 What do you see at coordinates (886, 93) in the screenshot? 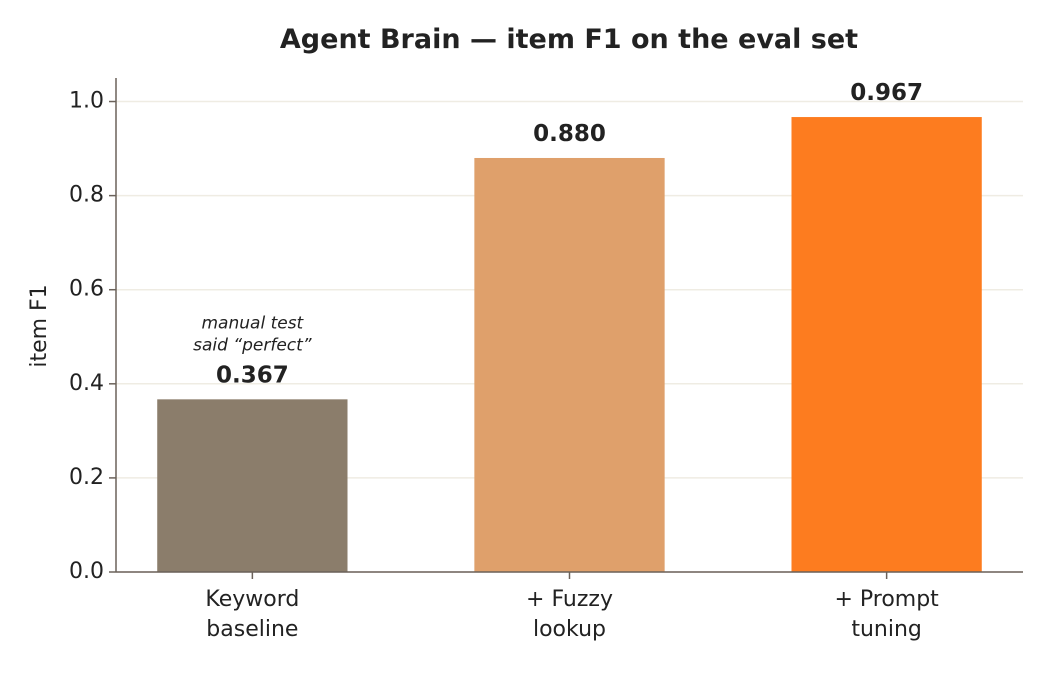
I see `value-label: 0.967` at bounding box center [886, 93].